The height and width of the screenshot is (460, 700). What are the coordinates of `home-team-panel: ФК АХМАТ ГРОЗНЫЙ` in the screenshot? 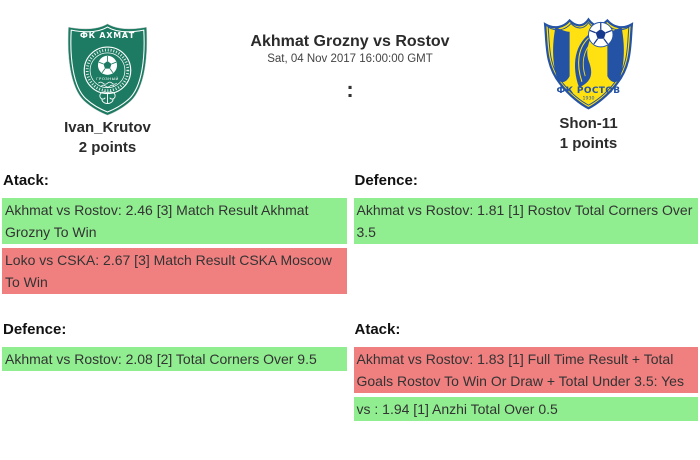 It's located at (116, 85).